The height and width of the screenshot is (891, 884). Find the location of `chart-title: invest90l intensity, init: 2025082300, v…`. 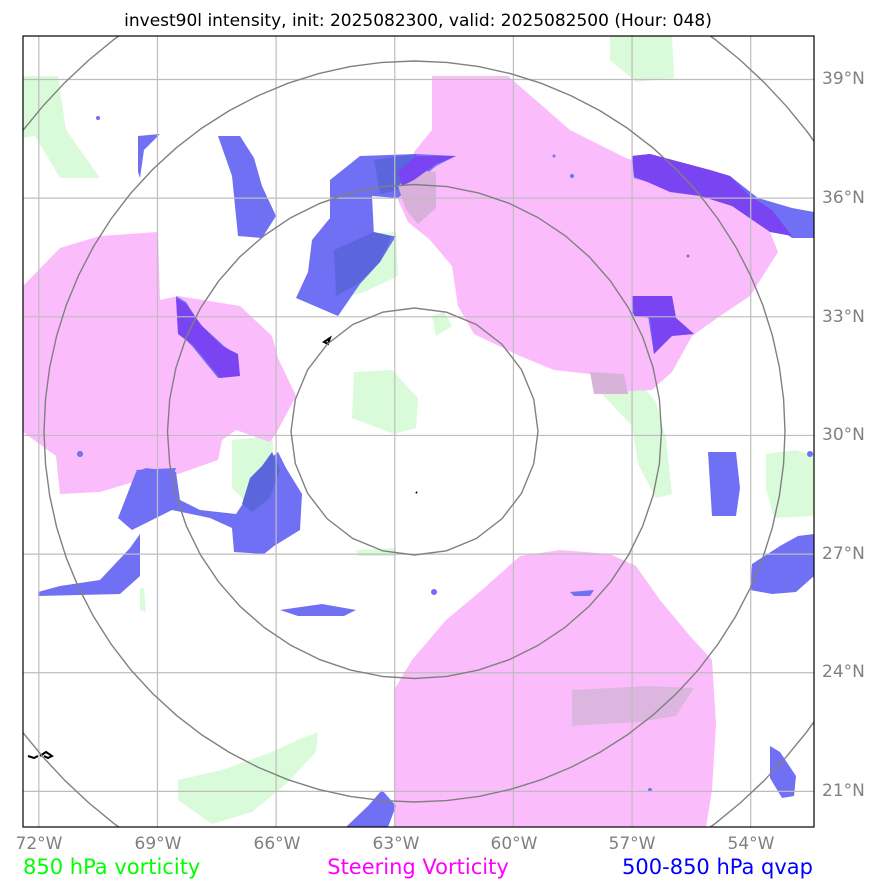

chart-title: invest90l intensity, init: 2025082300, v… is located at coordinates (418, 21).